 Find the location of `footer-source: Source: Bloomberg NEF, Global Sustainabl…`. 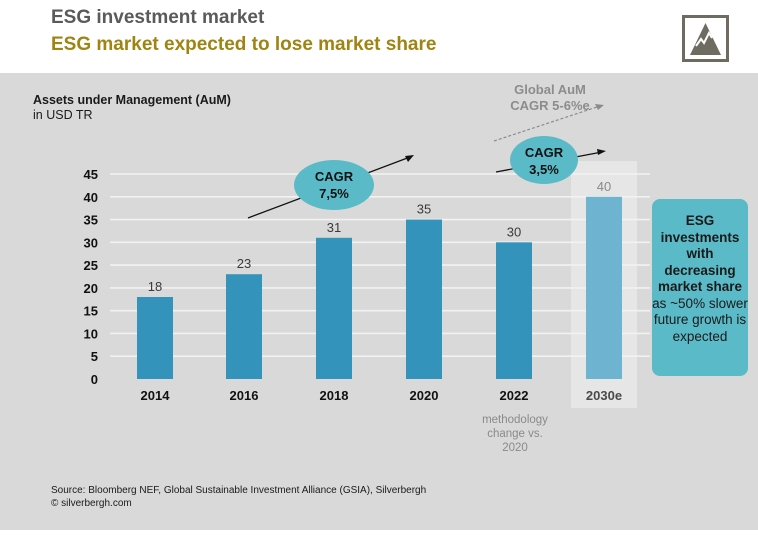

footer-source: Source: Bloomberg NEF, Global Sustainabl… is located at coordinates (238, 497).